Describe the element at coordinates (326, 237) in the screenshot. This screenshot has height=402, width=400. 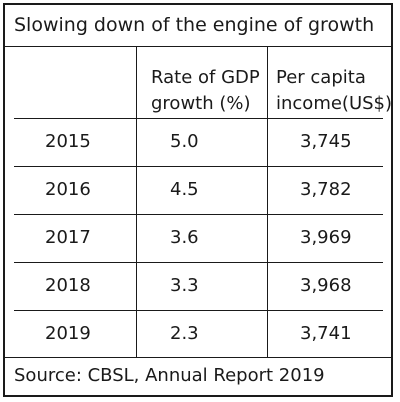
I see `table-row-pci: 3,969` at that location.